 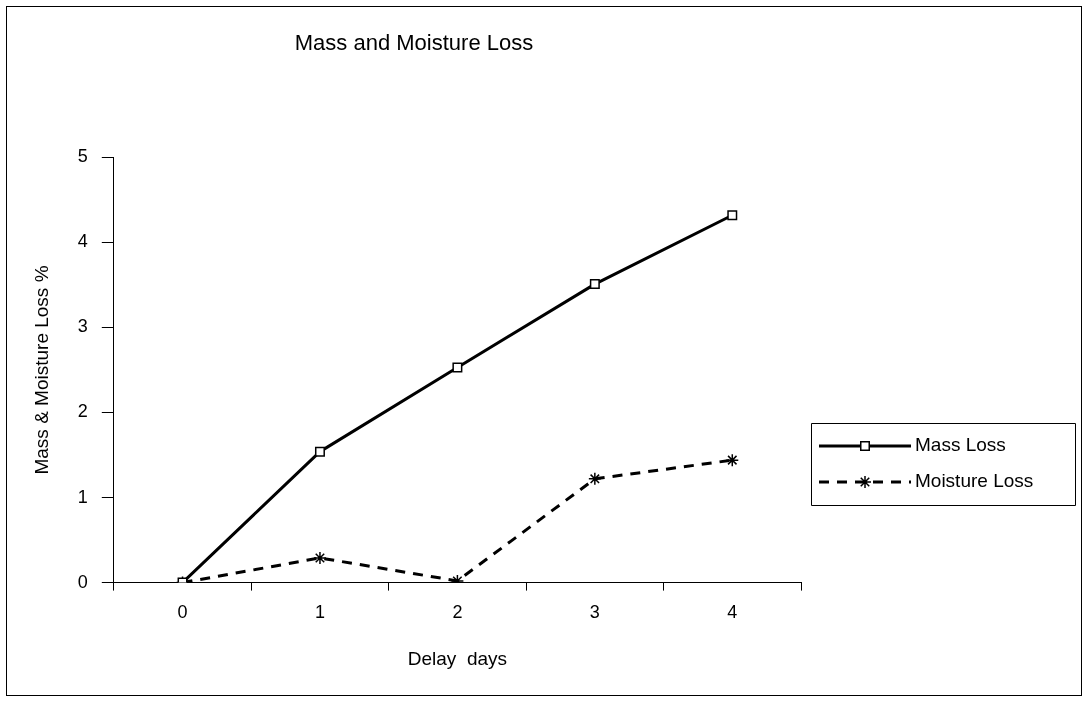 I want to click on x-tick-label: 4, so click(x=732, y=612).